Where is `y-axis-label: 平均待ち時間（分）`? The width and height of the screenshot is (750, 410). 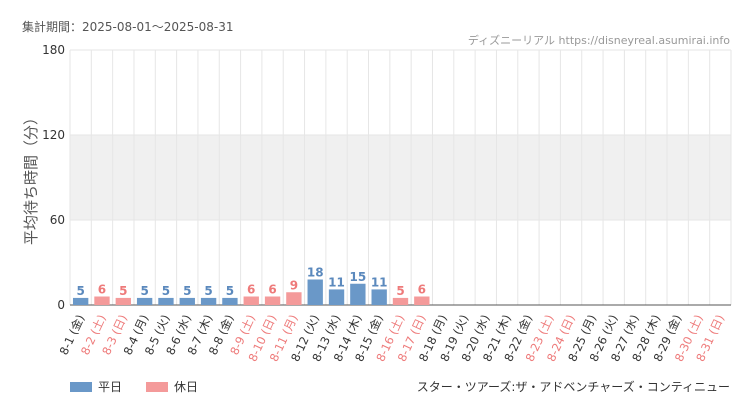
y-axis-label: 平均待ち時間（分） is located at coordinates (31, 177).